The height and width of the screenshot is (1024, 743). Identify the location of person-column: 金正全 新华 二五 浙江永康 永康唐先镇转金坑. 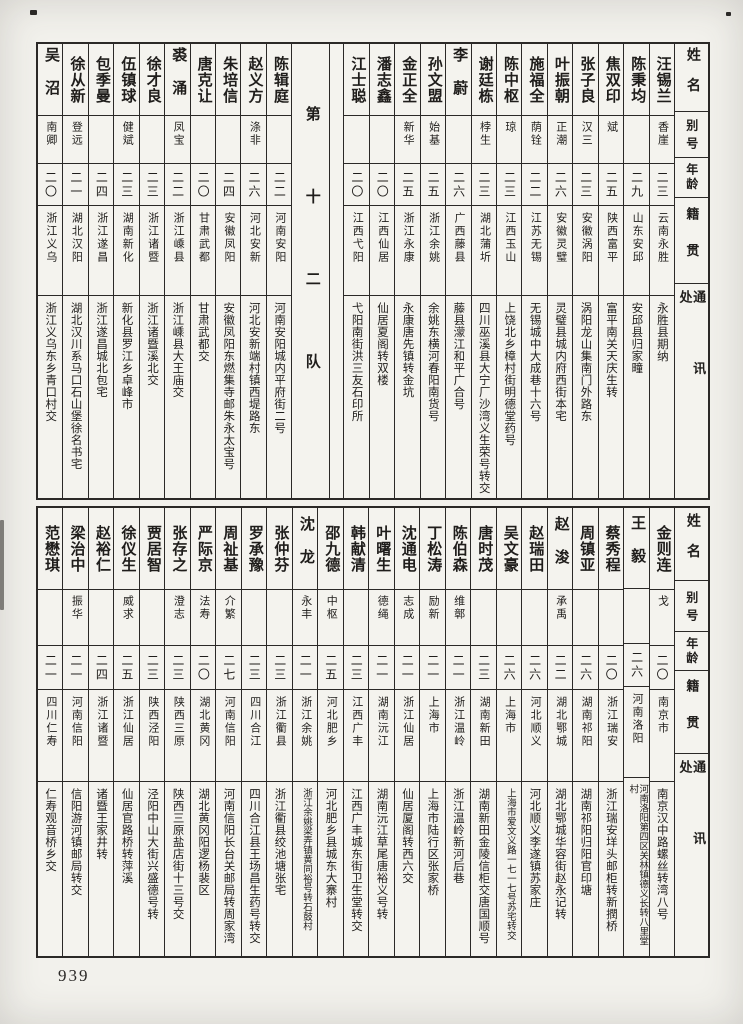
(407, 271).